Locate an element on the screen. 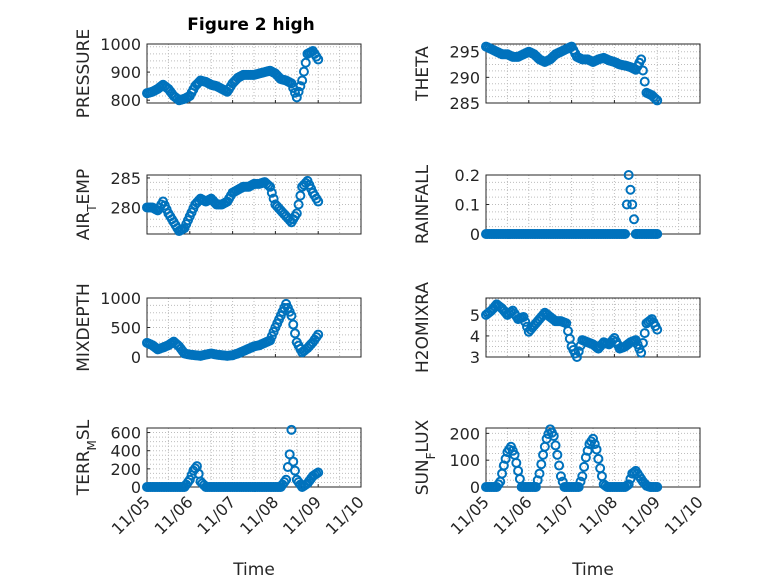 The width and height of the screenshot is (778, 583). axes-theta: 285 290 295 THETA is located at coordinates (557, 77).